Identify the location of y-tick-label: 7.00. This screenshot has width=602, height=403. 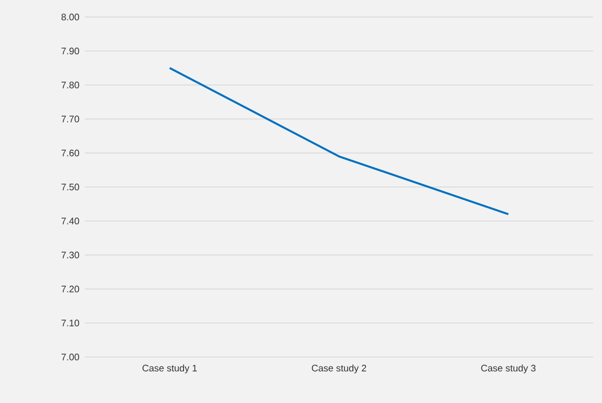
(71, 357).